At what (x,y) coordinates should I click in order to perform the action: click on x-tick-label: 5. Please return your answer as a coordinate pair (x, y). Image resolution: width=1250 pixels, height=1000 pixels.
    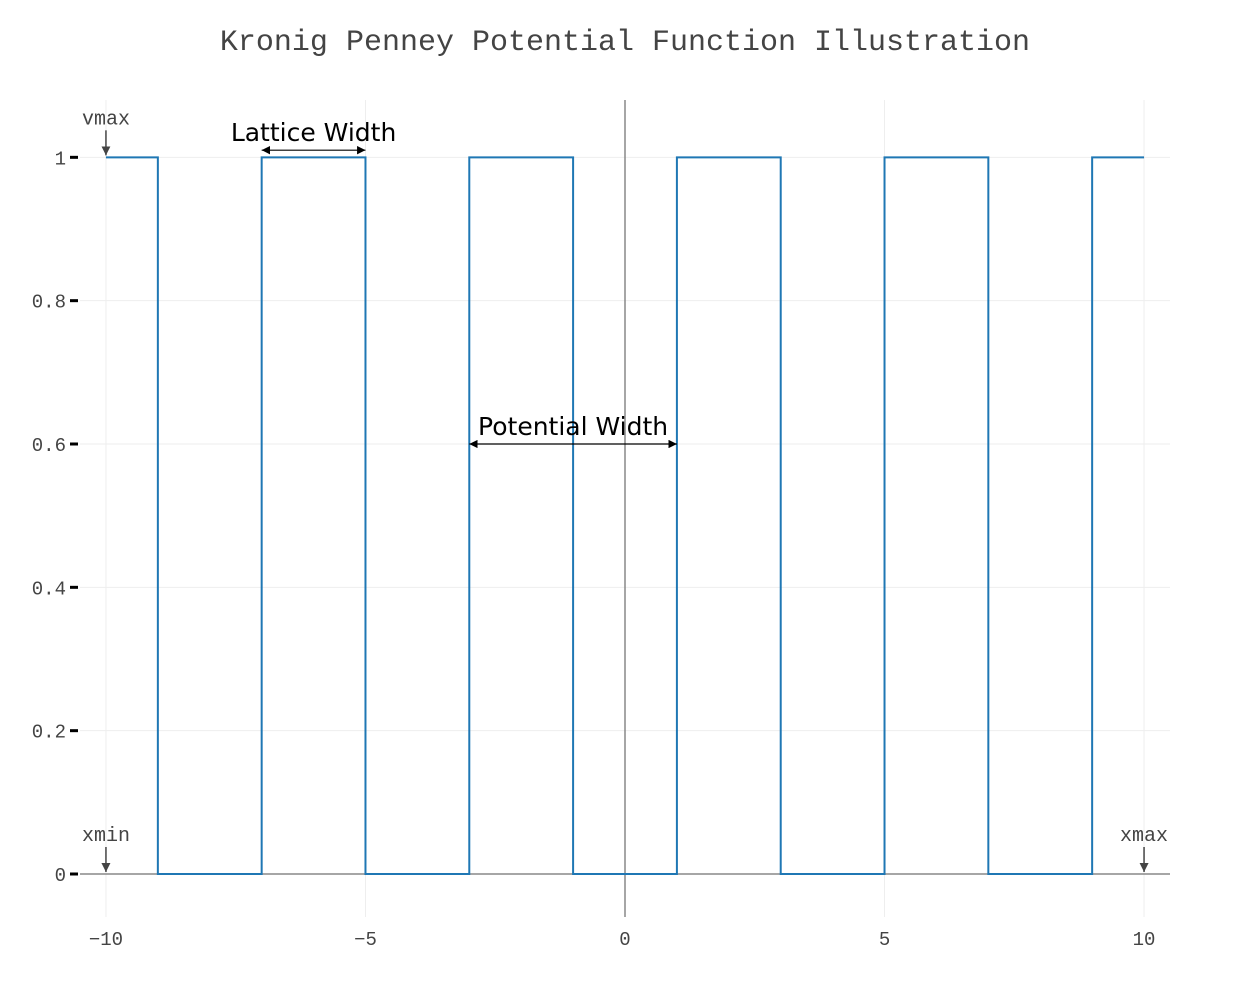
    Looking at the image, I should click on (884, 940).